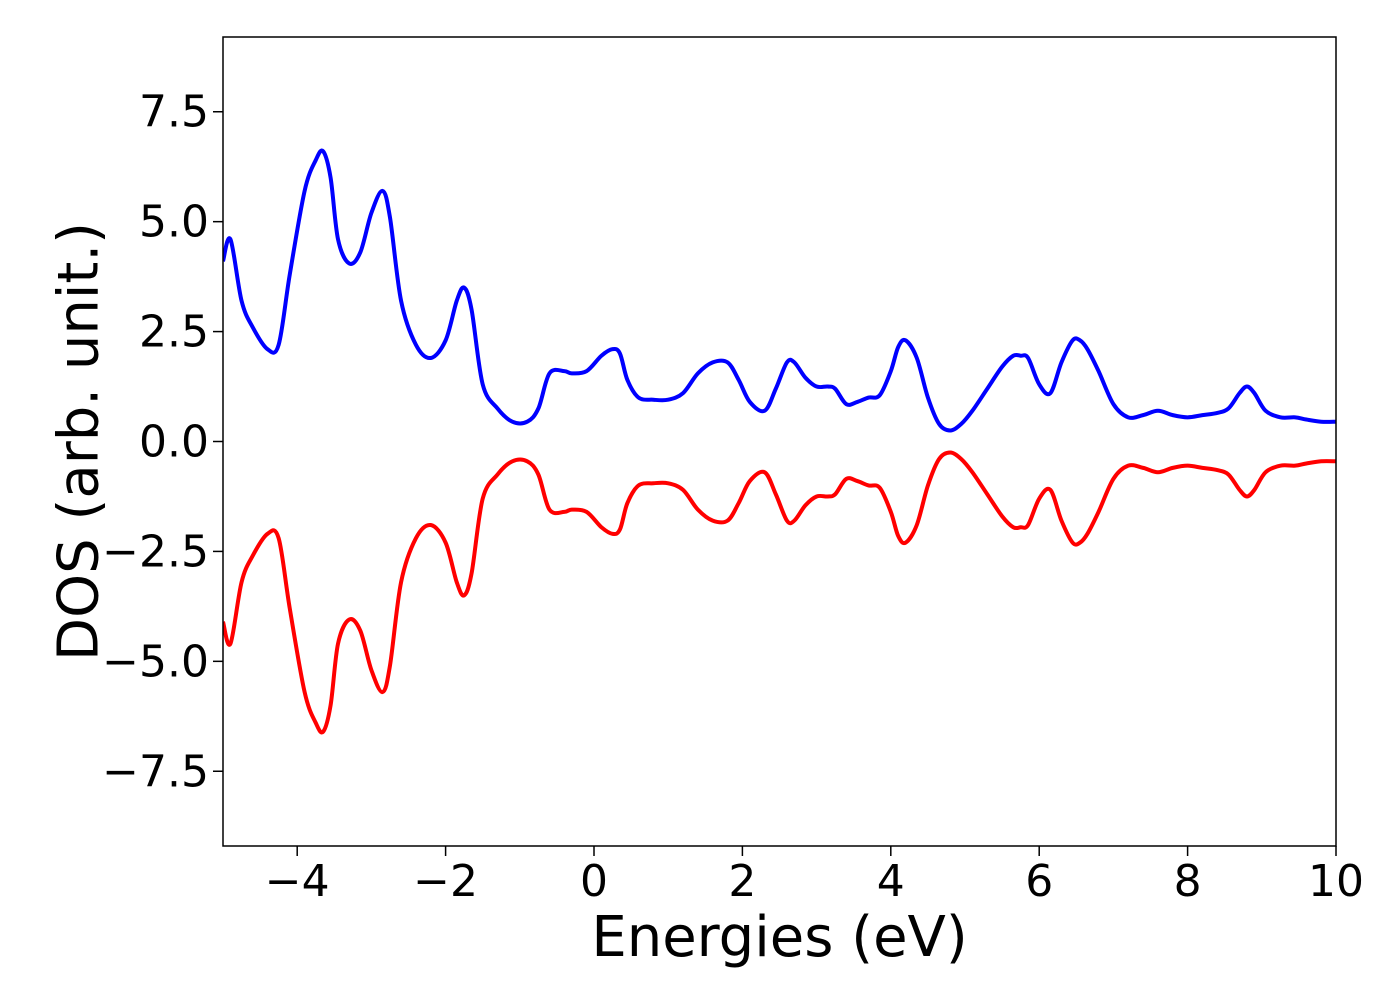 This screenshot has height=1000, width=1400. I want to click on x-tick-label: 0, so click(594, 881).